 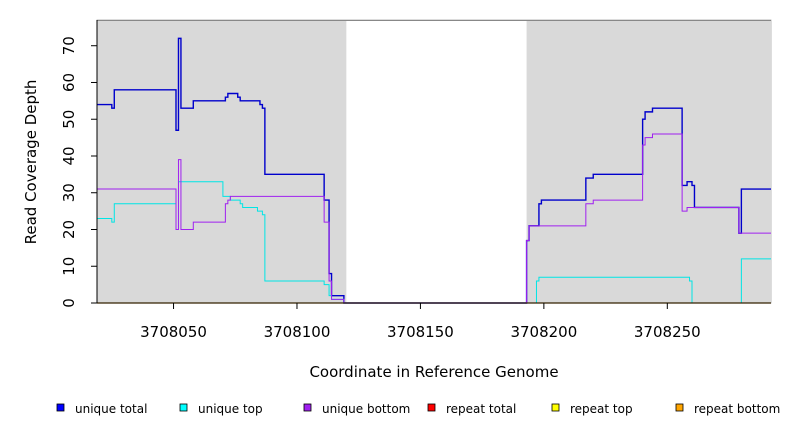 What do you see at coordinates (481, 409) in the screenshot?
I see `legend-label: repeat total` at bounding box center [481, 409].